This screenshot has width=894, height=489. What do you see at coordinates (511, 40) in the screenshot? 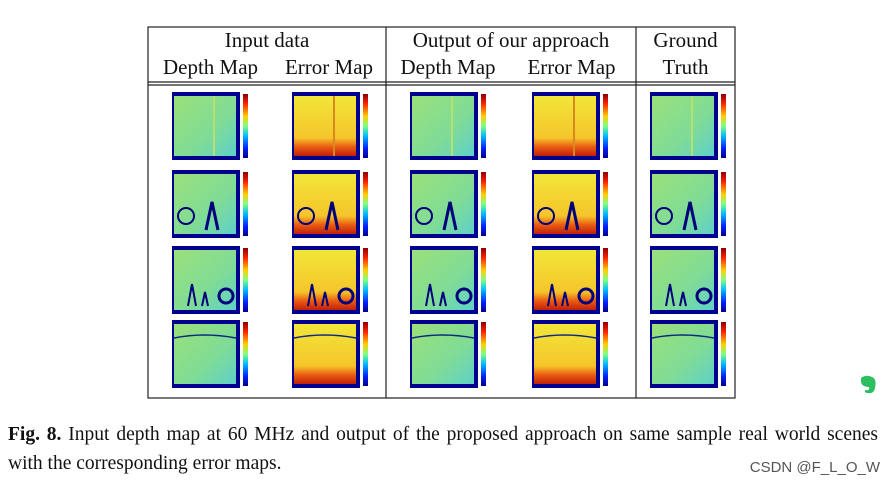
I see `group-header: Output of our approach` at bounding box center [511, 40].